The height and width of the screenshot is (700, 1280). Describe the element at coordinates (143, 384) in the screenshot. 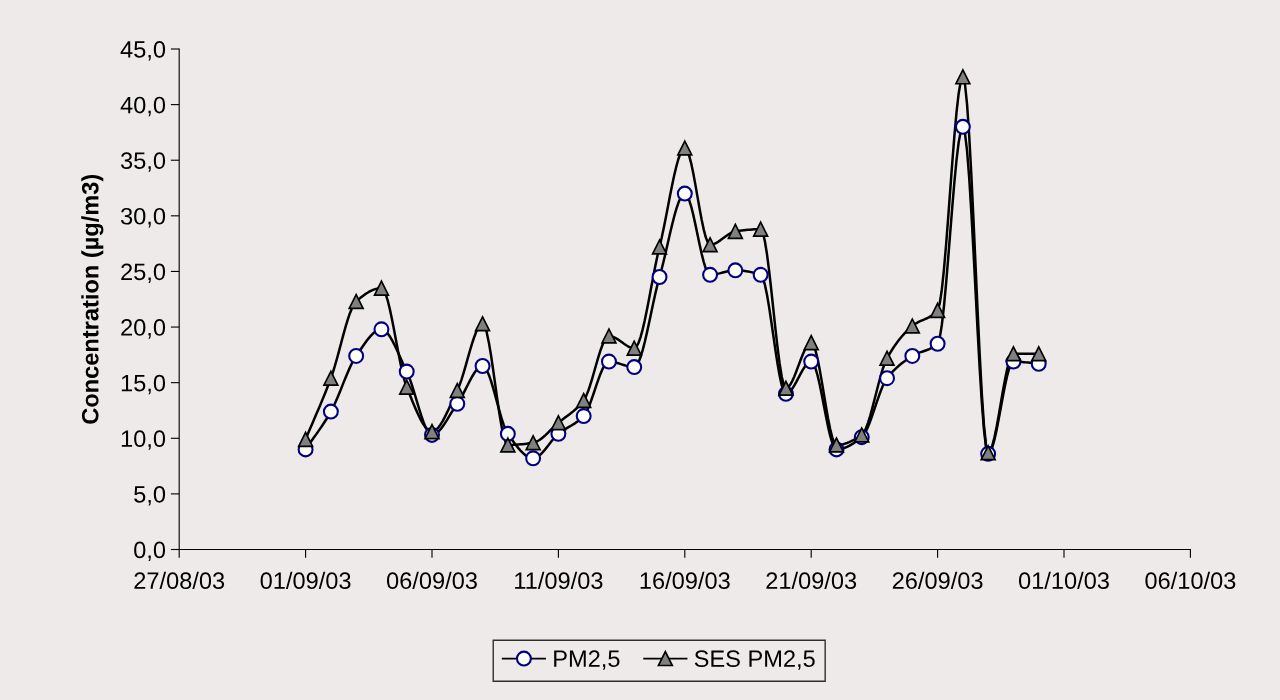

I see `y-tick-label: 15,0` at that location.